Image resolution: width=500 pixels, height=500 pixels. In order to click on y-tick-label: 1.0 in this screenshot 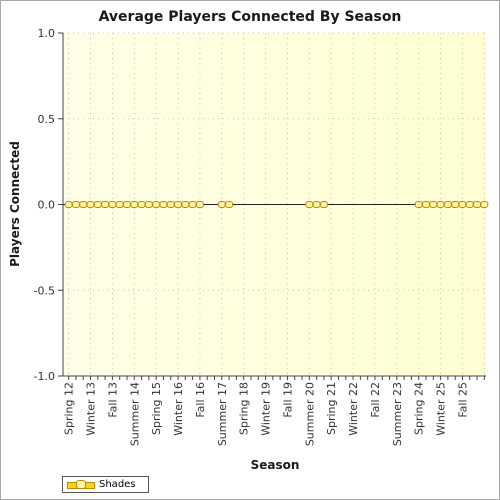, I will do `click(47, 33)`.